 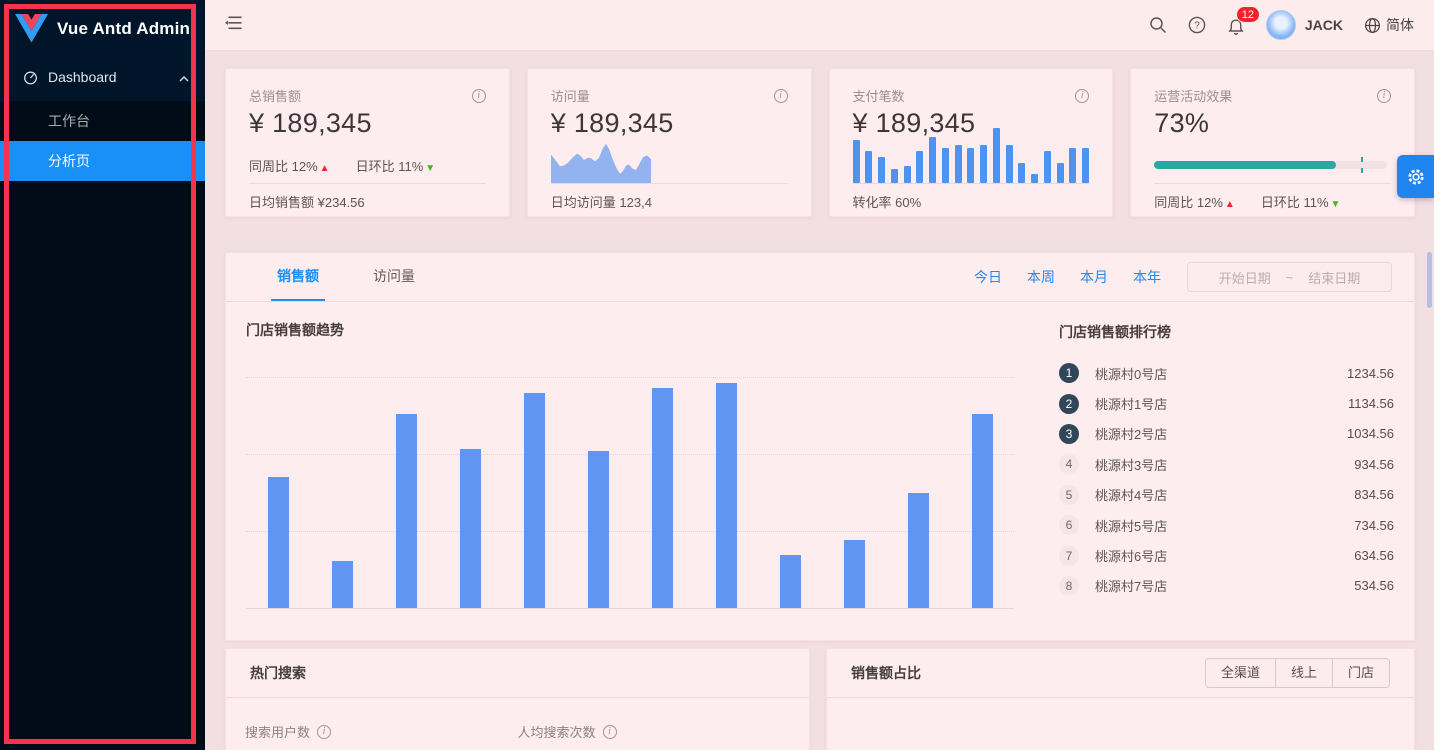 I want to click on sidebar-item-dashboard: Dashboard, so click(x=102, y=77).